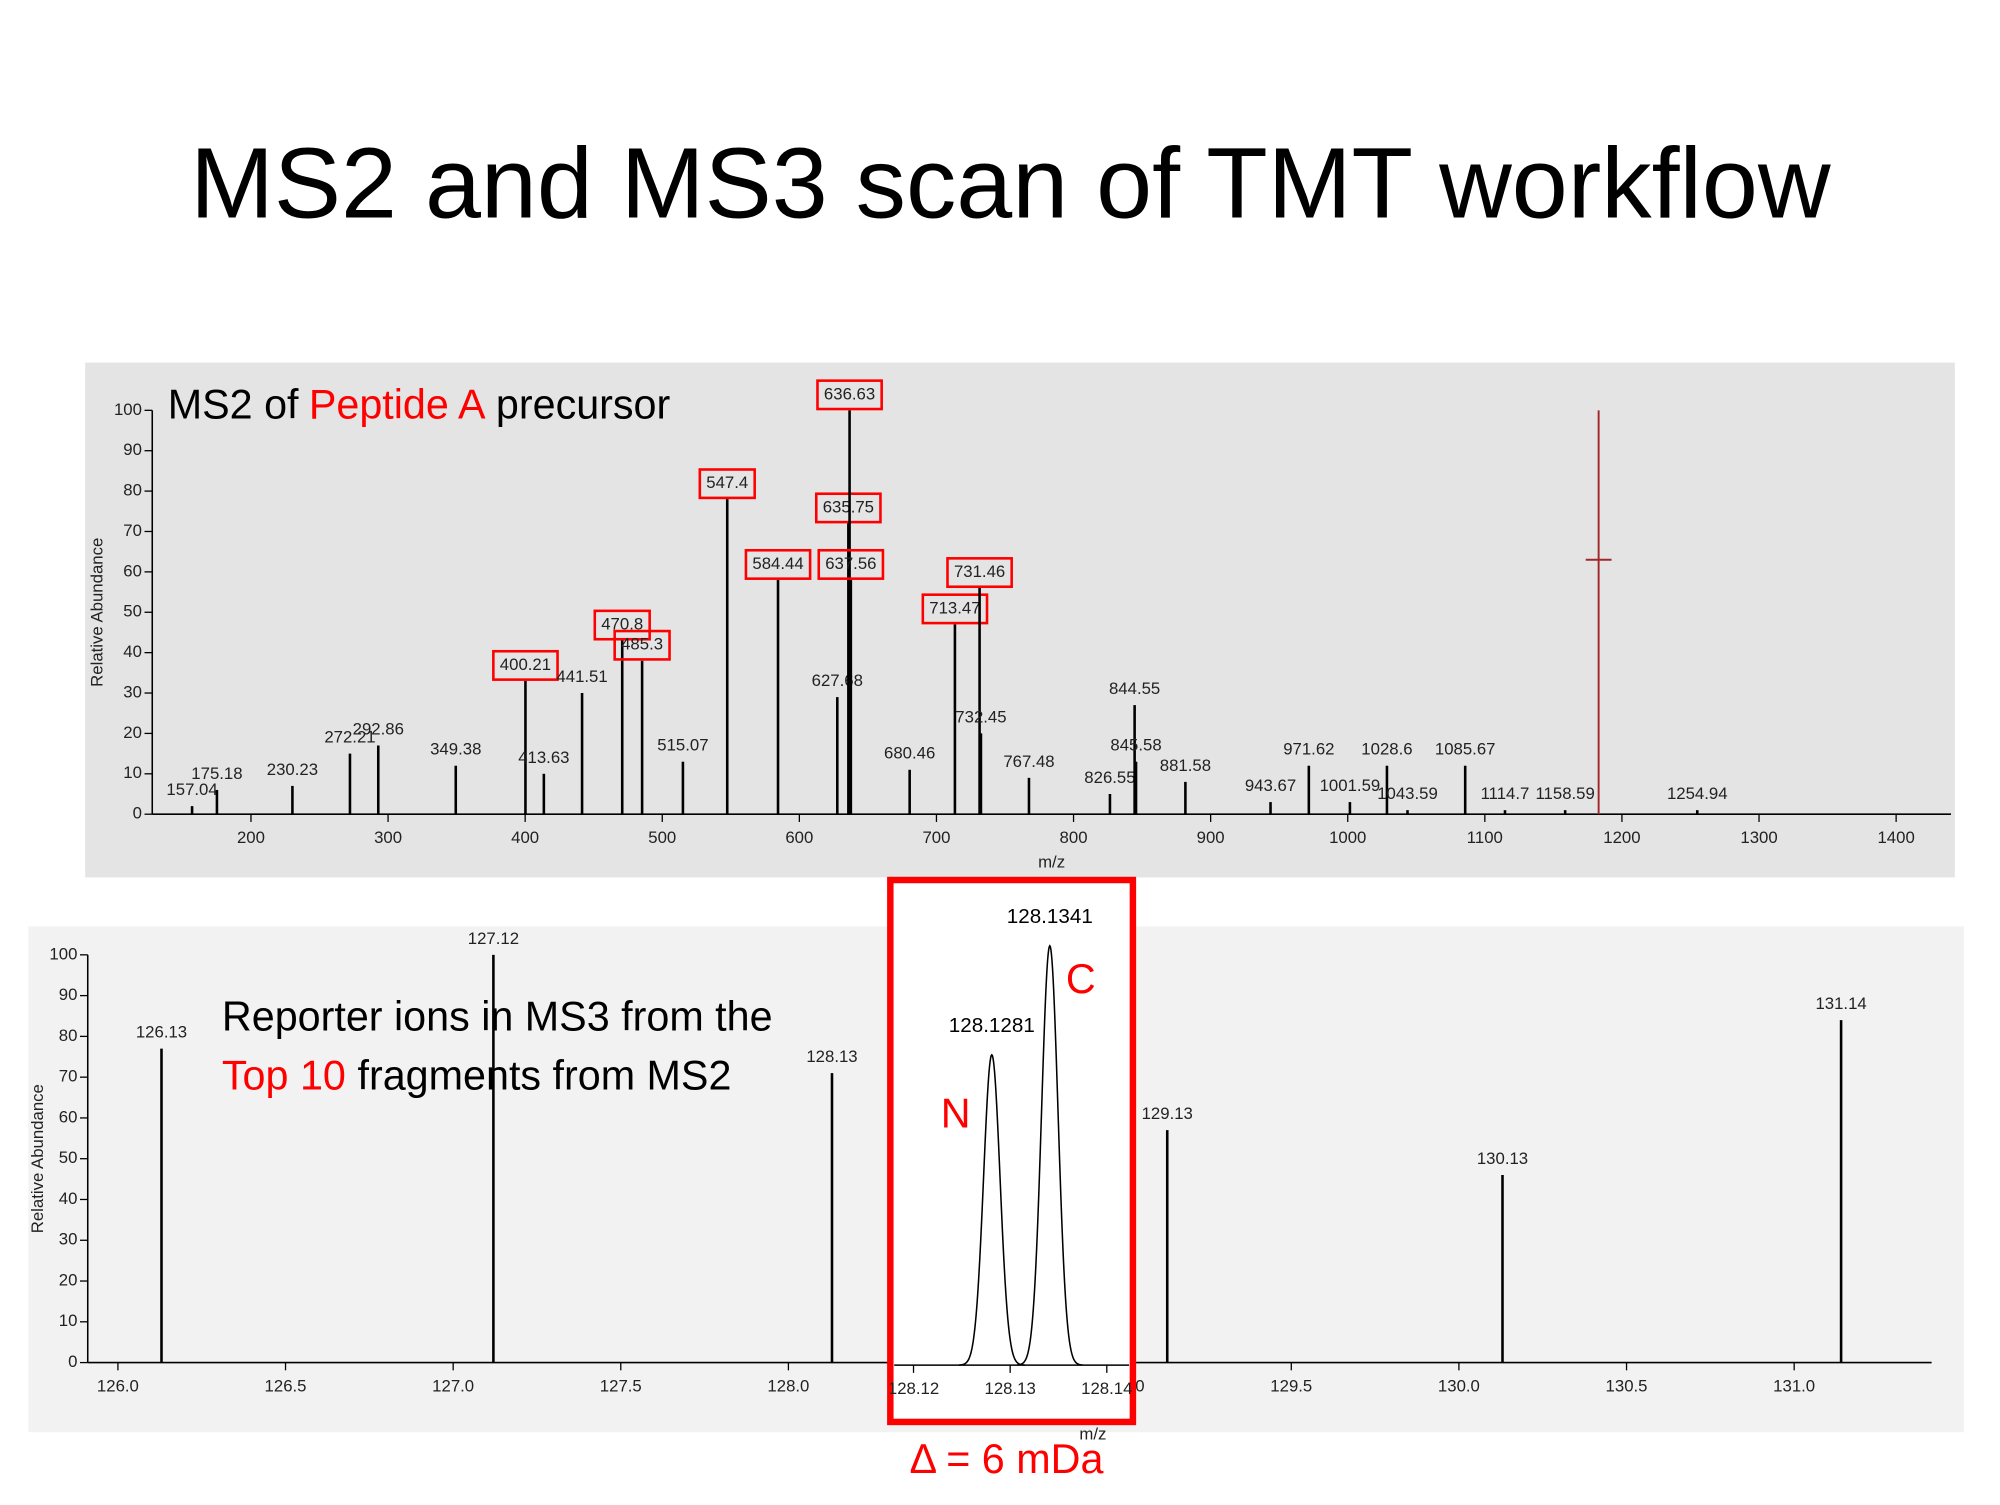 This screenshot has height=1505, width=2000. What do you see at coordinates (1135, 745) in the screenshot?
I see `peak-label: 845.58` at bounding box center [1135, 745].